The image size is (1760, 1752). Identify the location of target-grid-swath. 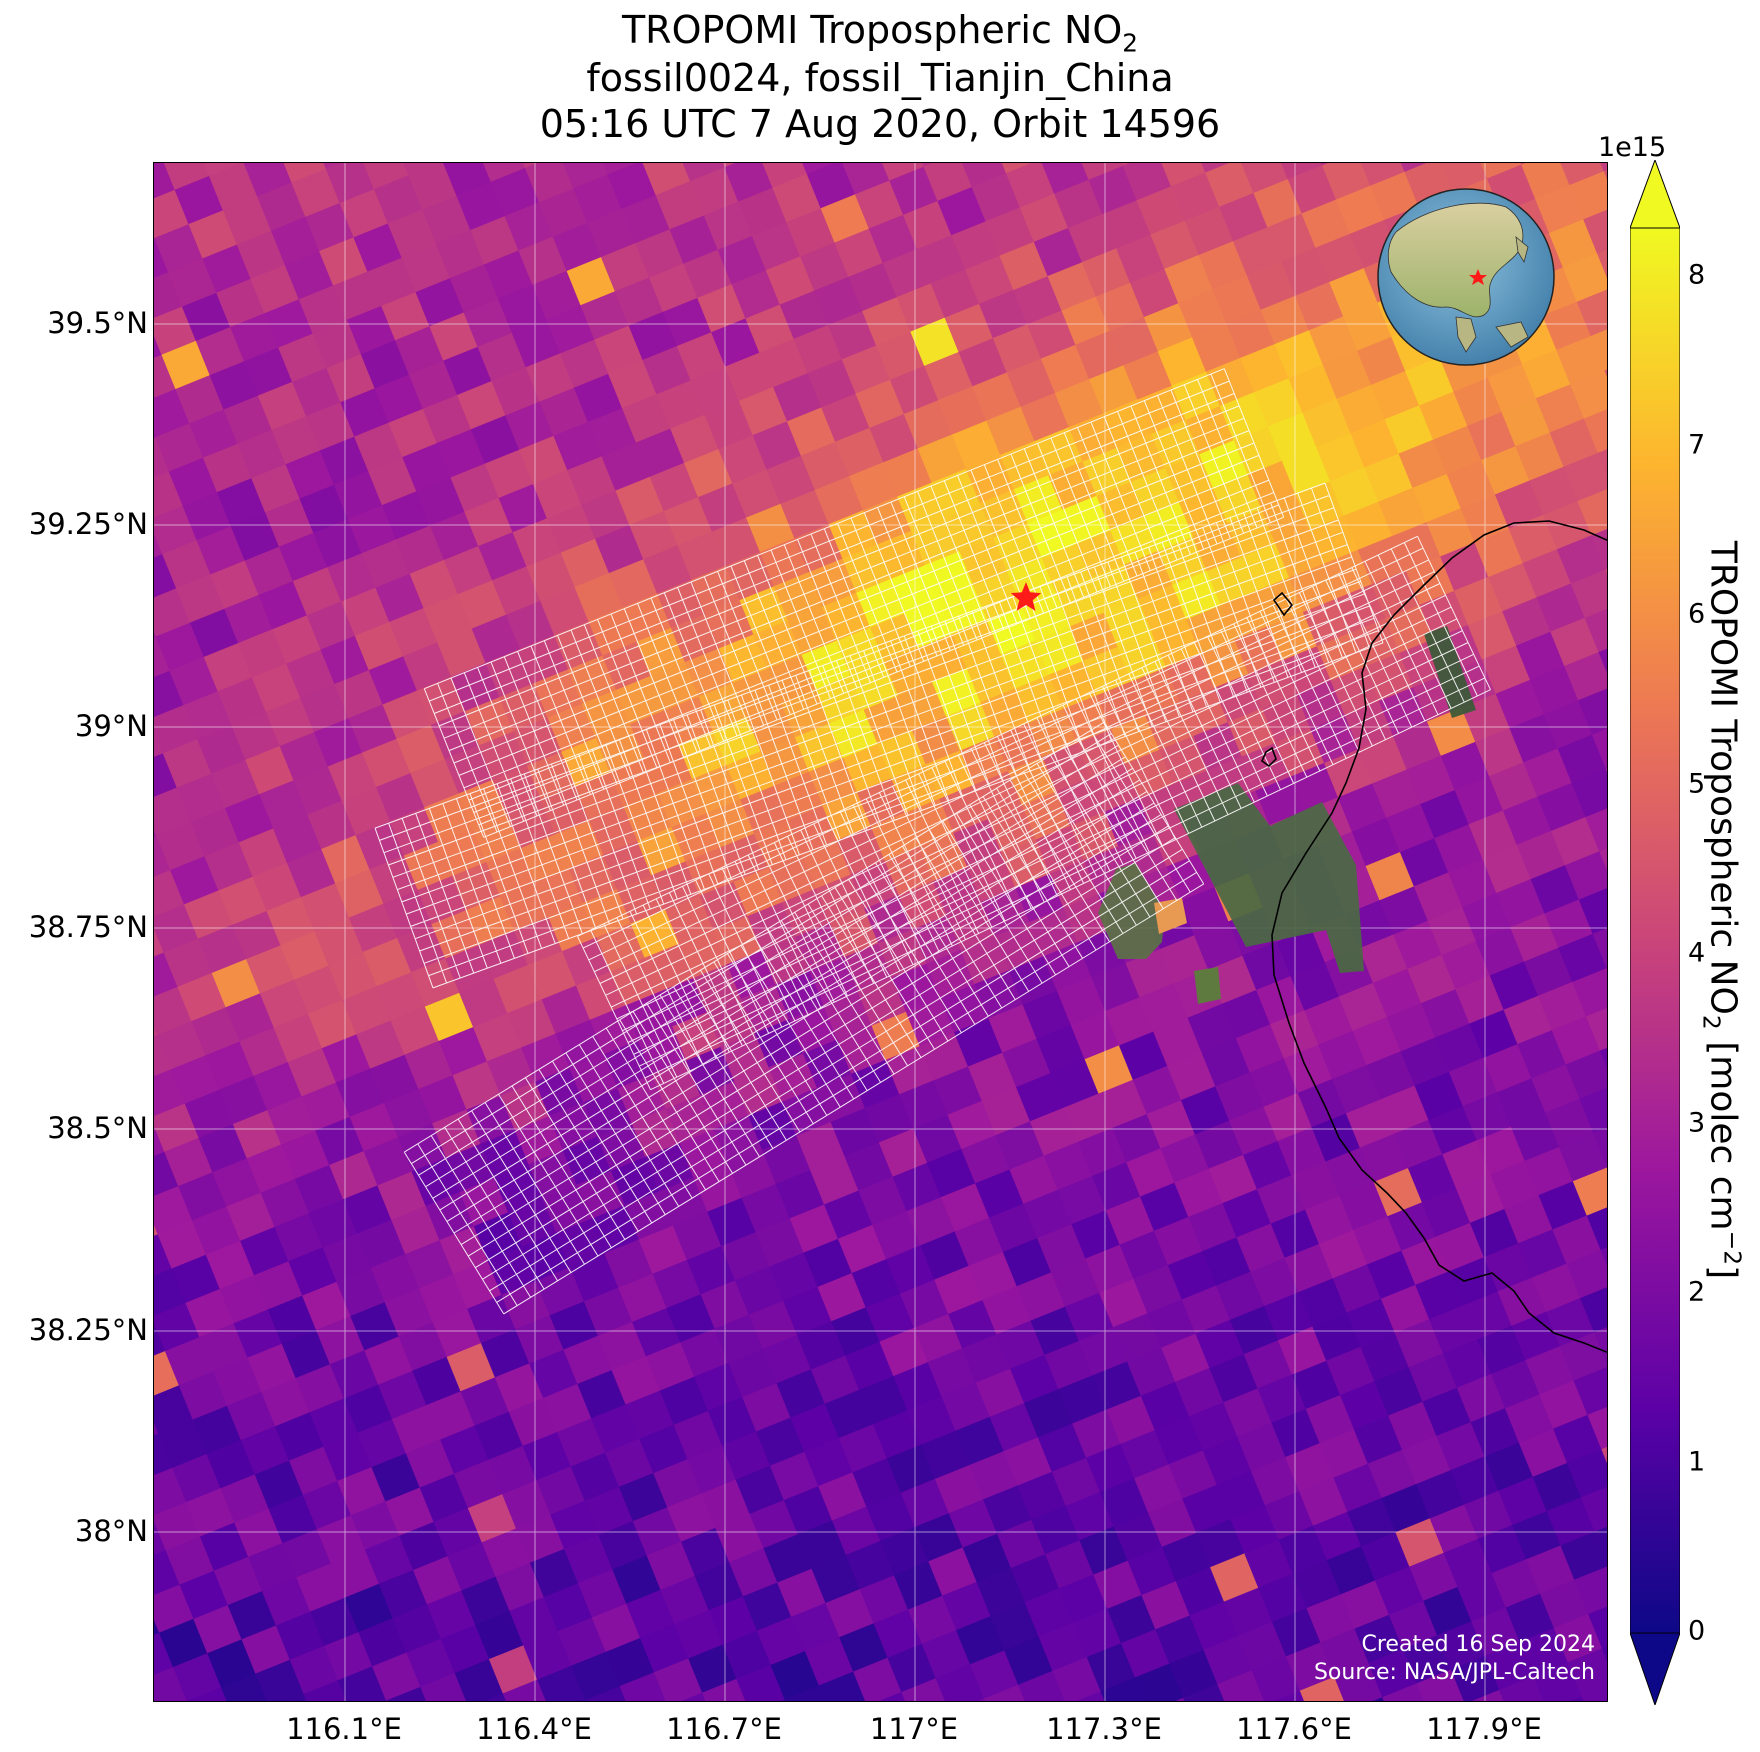
(854, 603).